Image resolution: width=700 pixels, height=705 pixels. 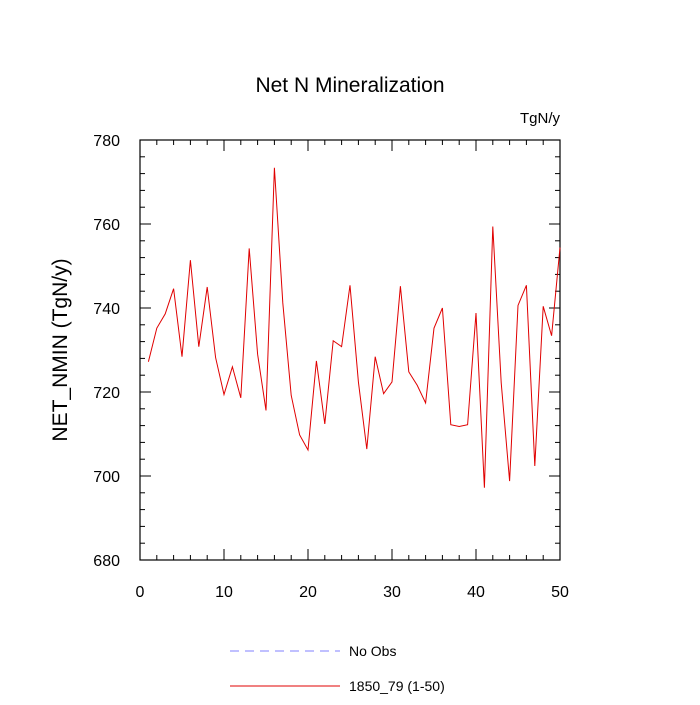 What do you see at coordinates (106, 477) in the screenshot?
I see `y-tick-label: 700` at bounding box center [106, 477].